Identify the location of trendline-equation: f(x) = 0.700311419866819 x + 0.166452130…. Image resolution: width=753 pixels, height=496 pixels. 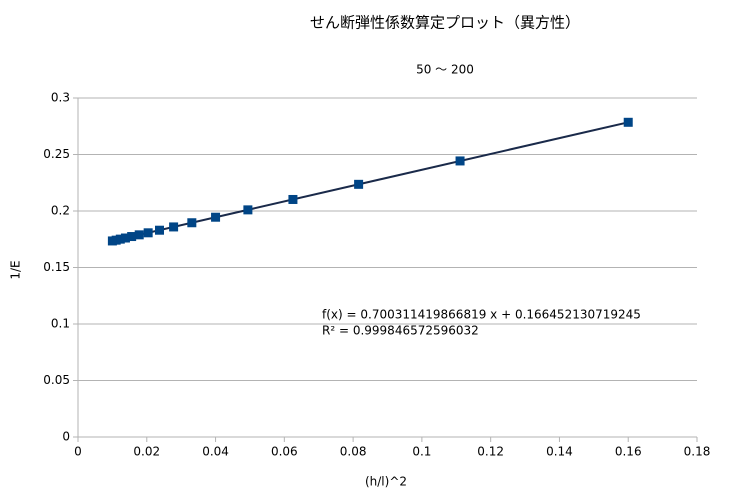
(481, 315).